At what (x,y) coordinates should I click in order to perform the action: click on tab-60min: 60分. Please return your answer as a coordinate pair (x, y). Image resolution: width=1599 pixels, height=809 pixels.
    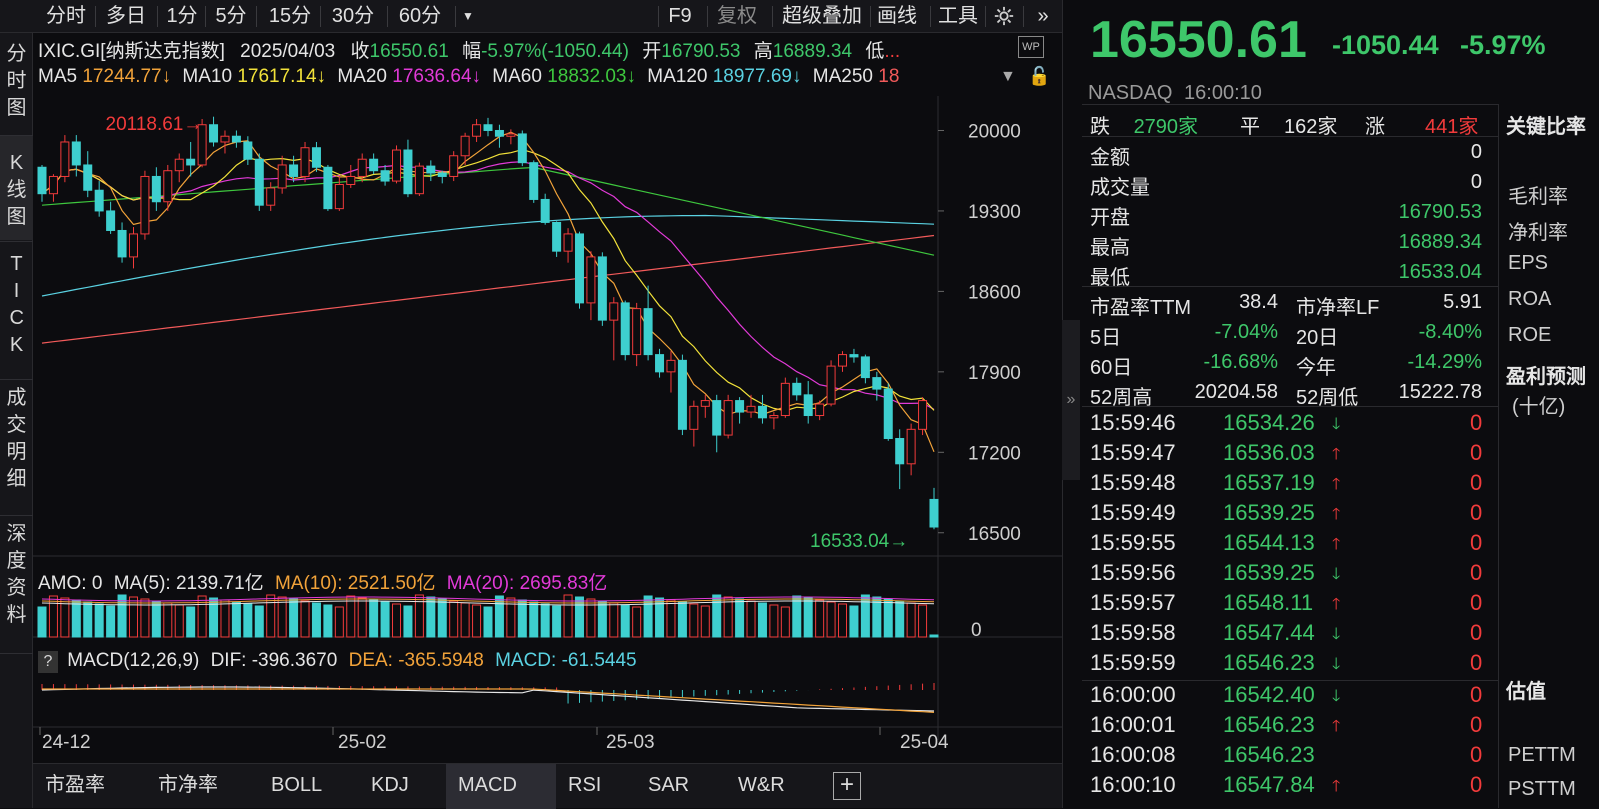
    Looking at the image, I should click on (420, 16).